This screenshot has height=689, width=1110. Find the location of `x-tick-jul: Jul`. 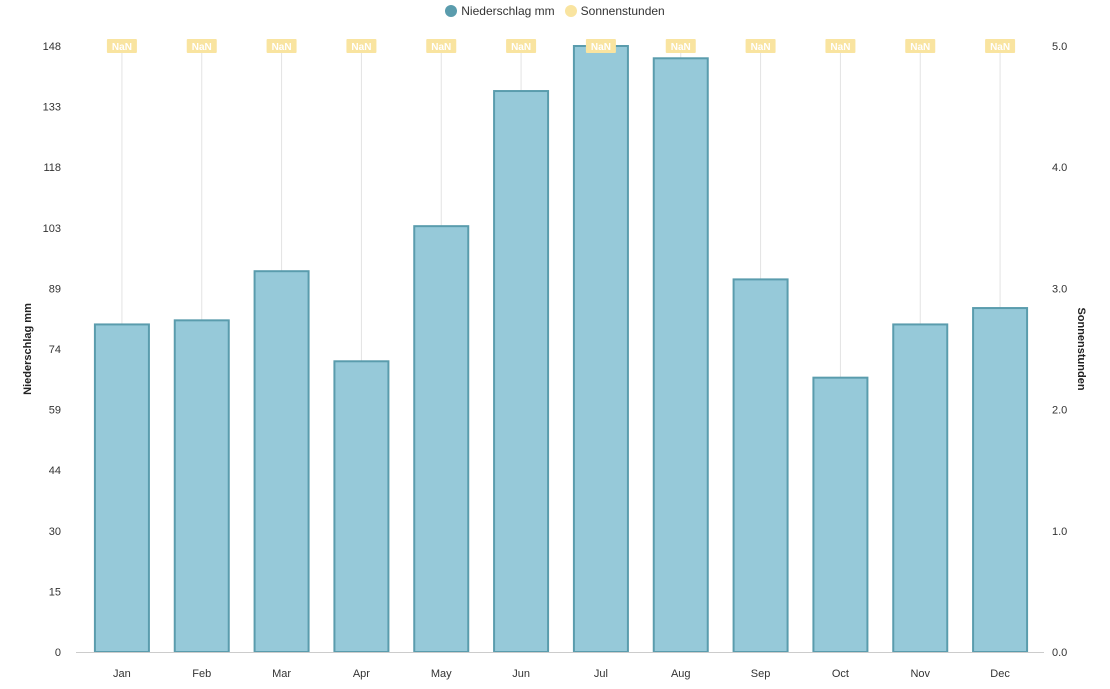

x-tick-jul: Jul is located at coordinates (601, 674).